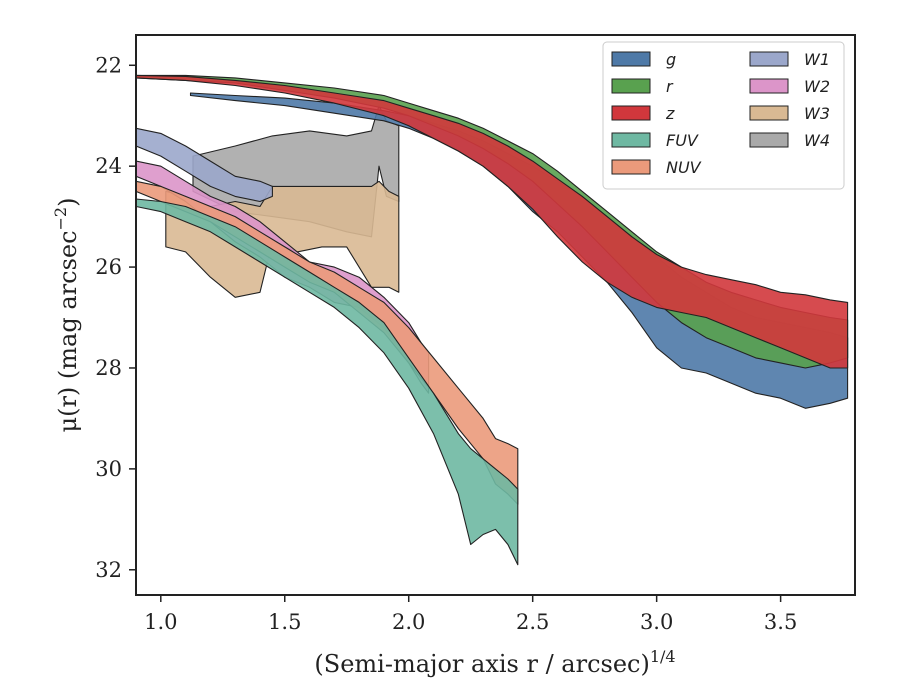 The width and height of the screenshot is (900, 700). Describe the element at coordinates (631, 140) in the screenshot. I see `legend-swatch-fuv` at that location.